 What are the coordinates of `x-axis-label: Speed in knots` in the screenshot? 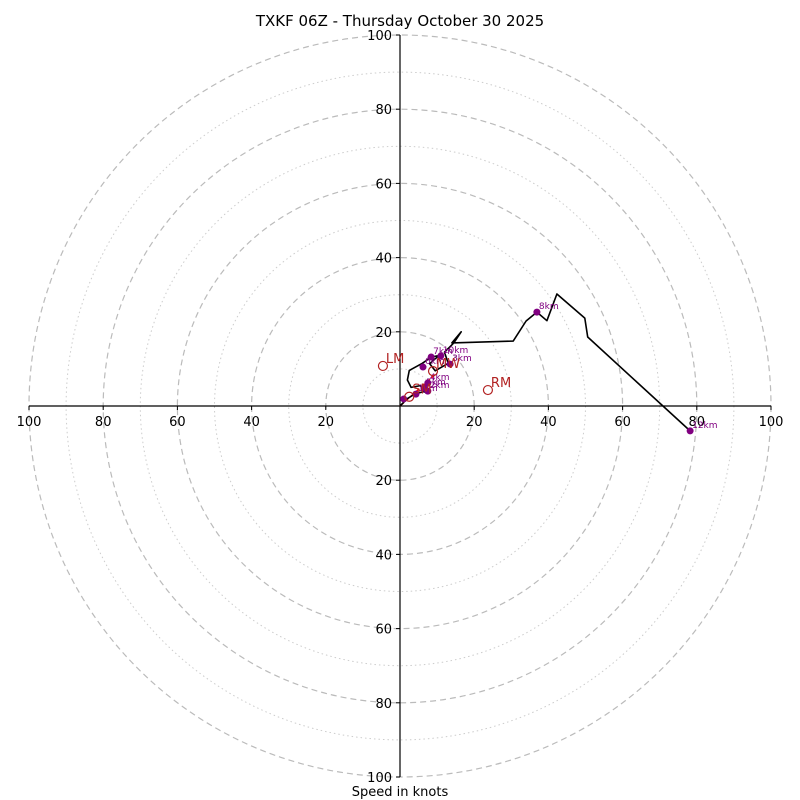 It's located at (400, 792).